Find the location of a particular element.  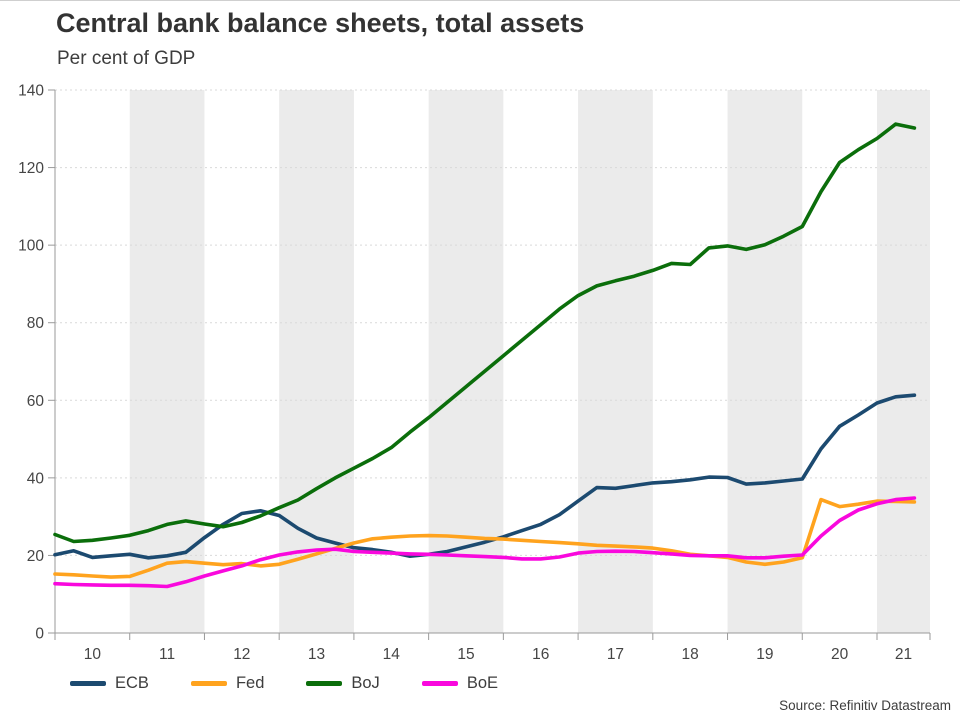

chart-subtitle: Per cent of GDP is located at coordinates (126, 58).